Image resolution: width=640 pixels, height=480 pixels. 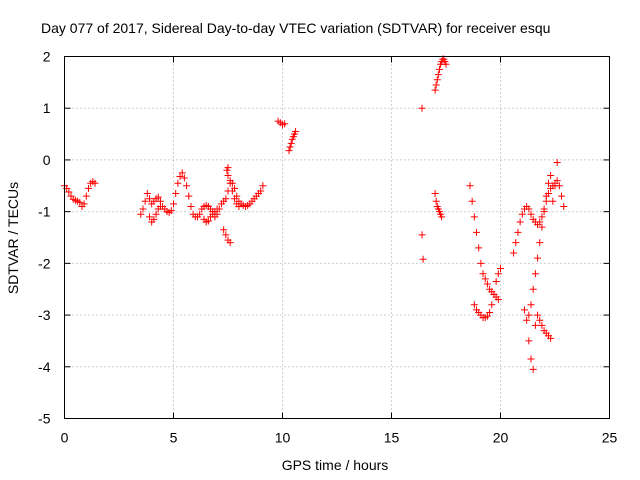 I want to click on y-tick-label: 2, so click(x=47, y=57).